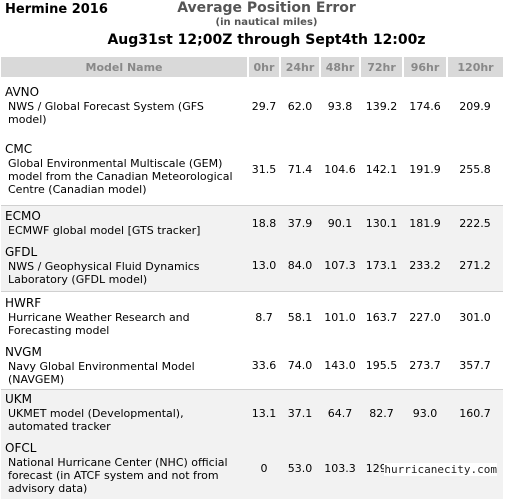 Image resolution: width=505 pixels, height=499 pixels. I want to click on value-cell: 8.7, so click(264, 316).